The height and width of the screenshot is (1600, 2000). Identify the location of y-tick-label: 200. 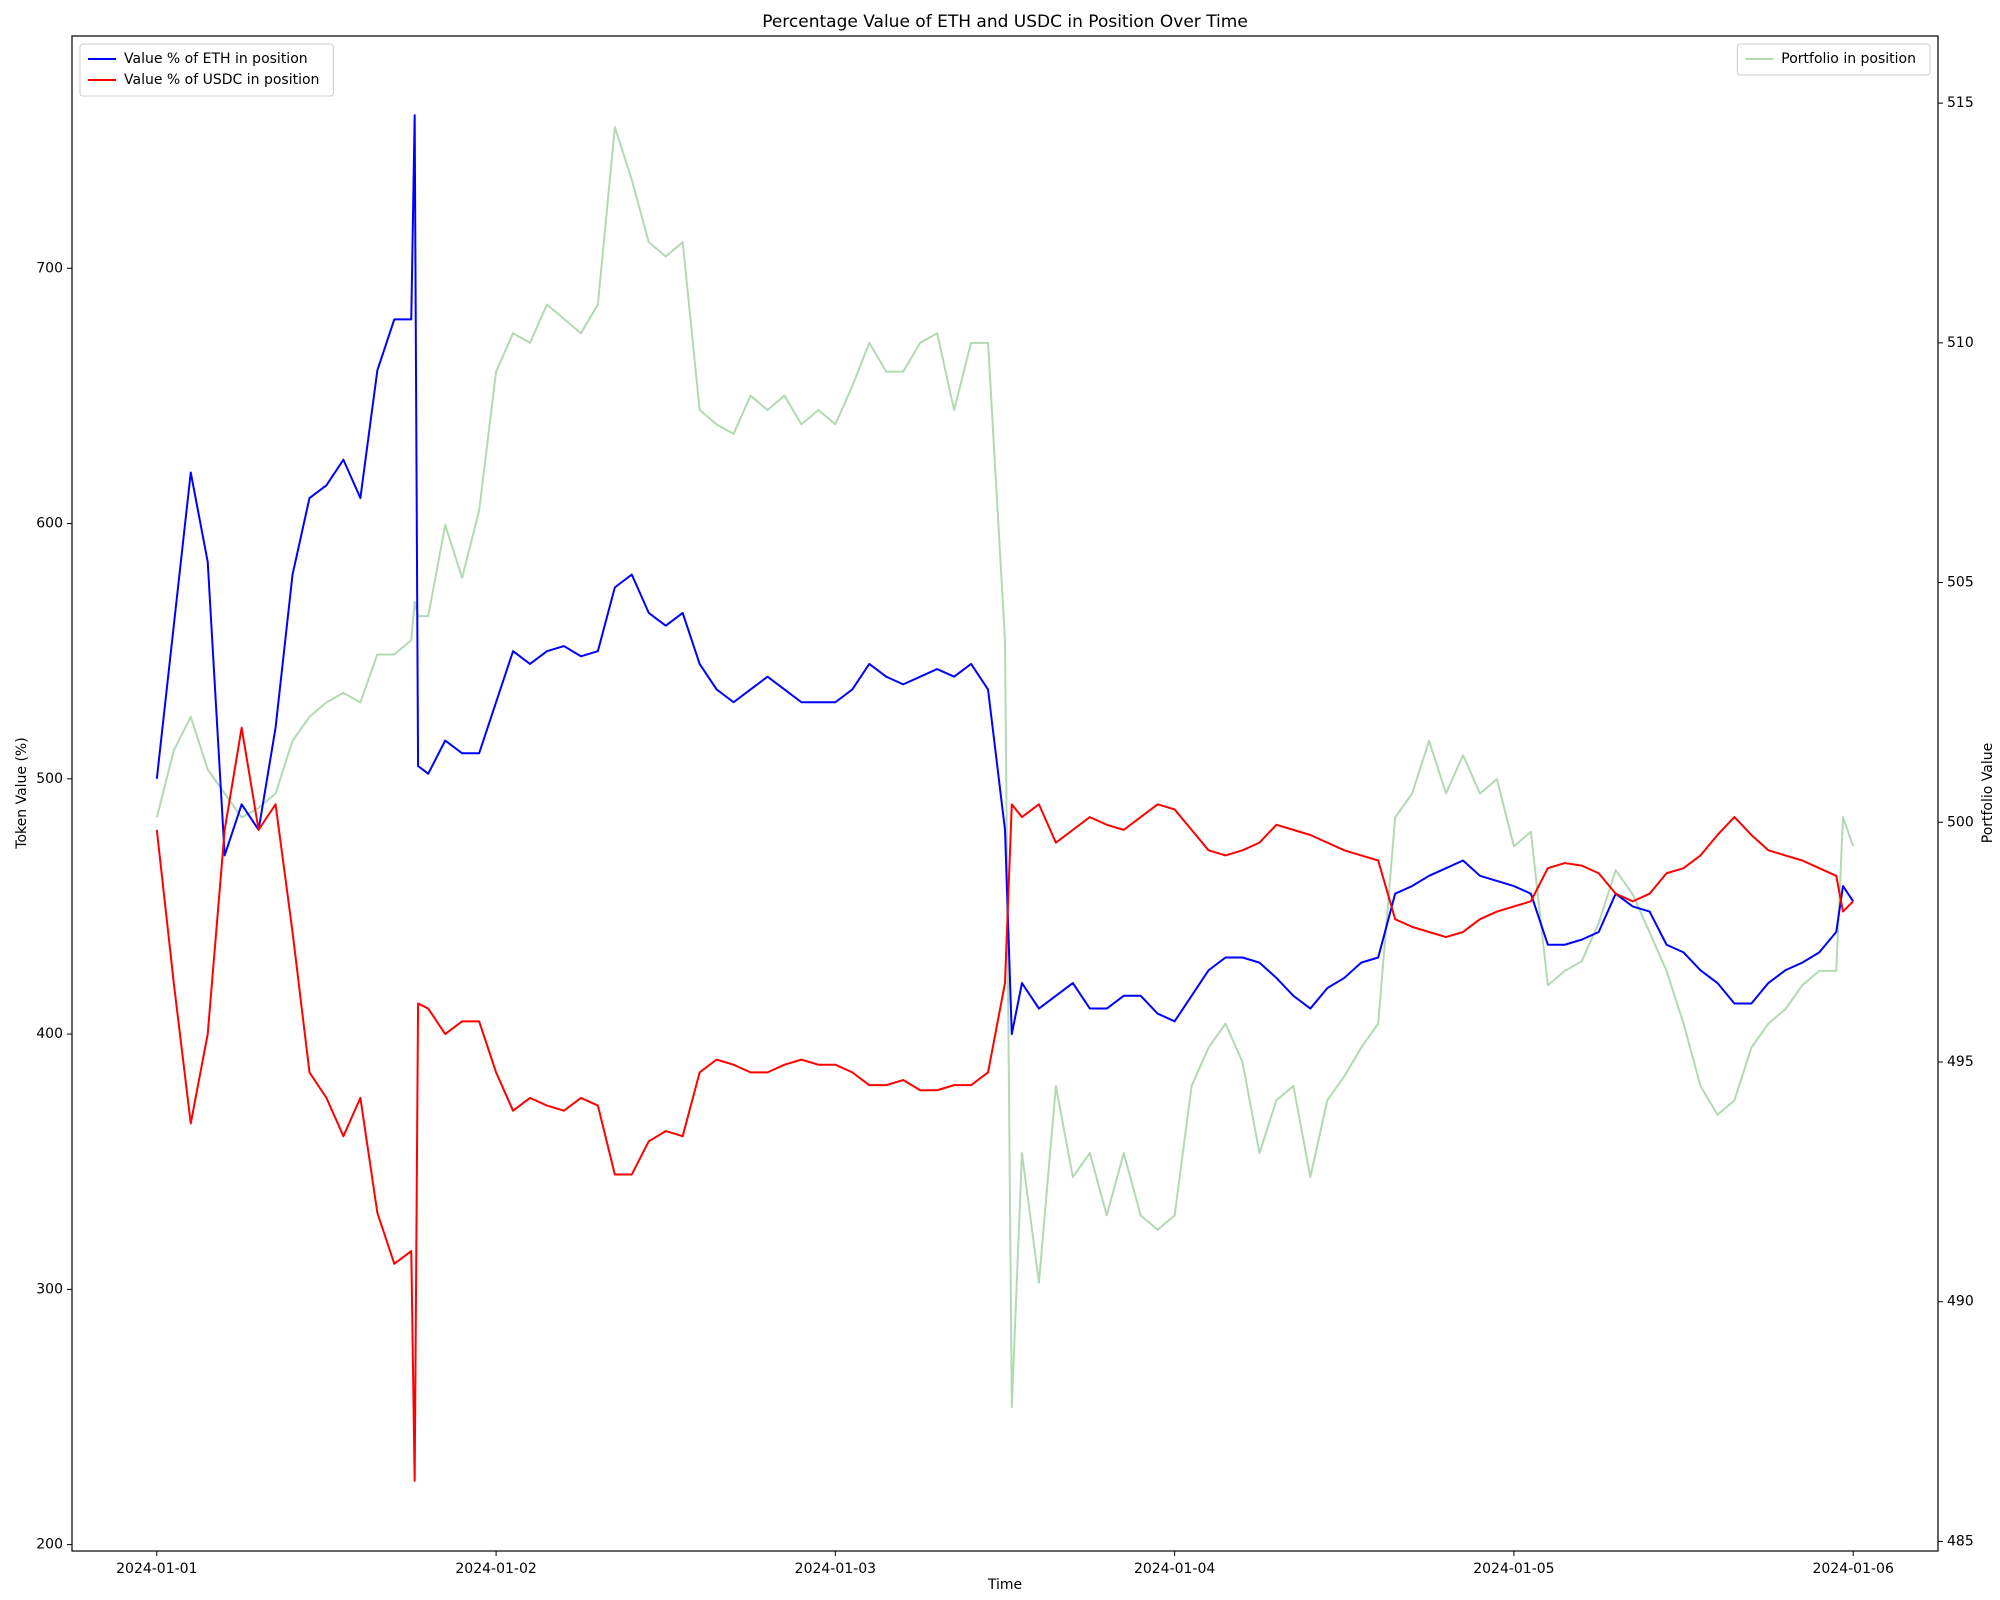
(49, 1545).